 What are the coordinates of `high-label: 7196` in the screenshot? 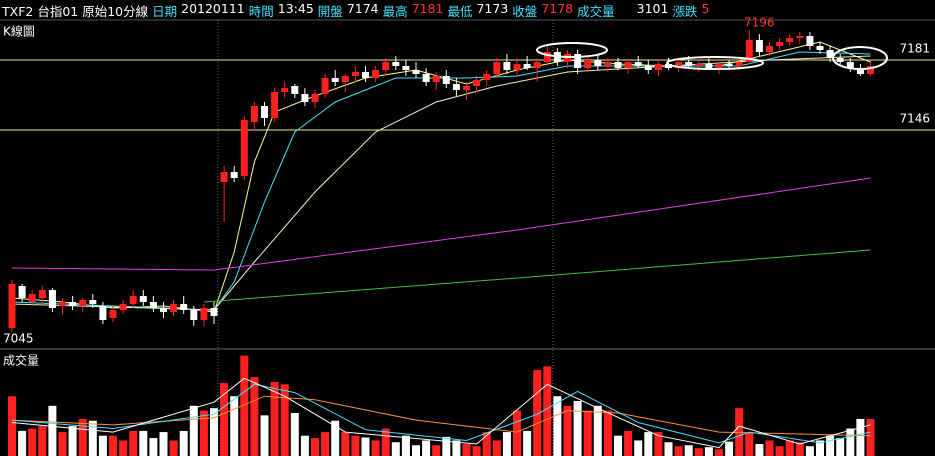 It's located at (759, 23).